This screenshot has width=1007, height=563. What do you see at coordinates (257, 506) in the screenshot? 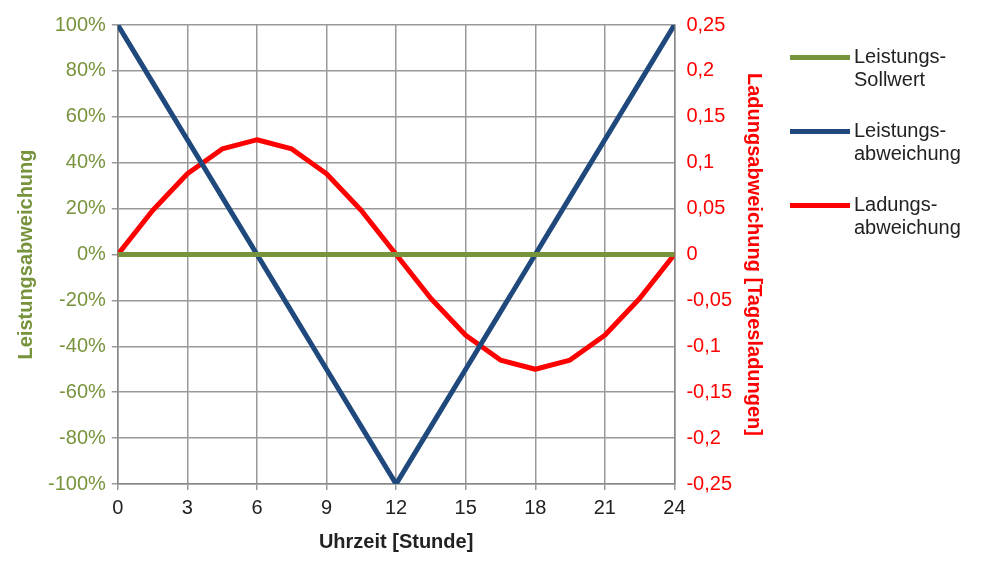
I see `x-tick-label: 6` at bounding box center [257, 506].